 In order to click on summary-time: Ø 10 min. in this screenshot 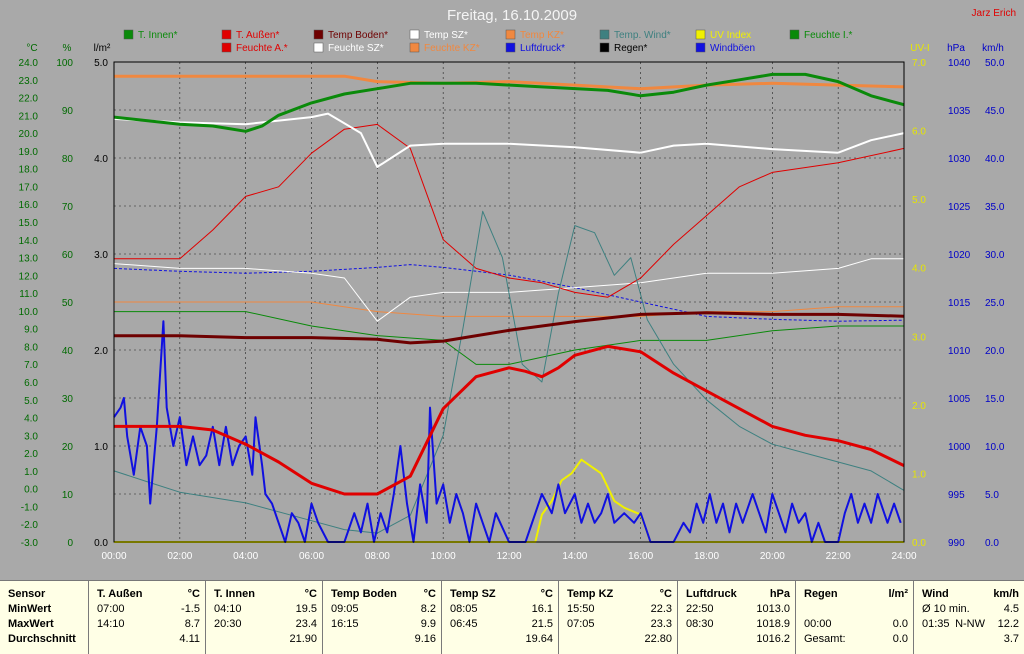, I will do `click(946, 609)`.